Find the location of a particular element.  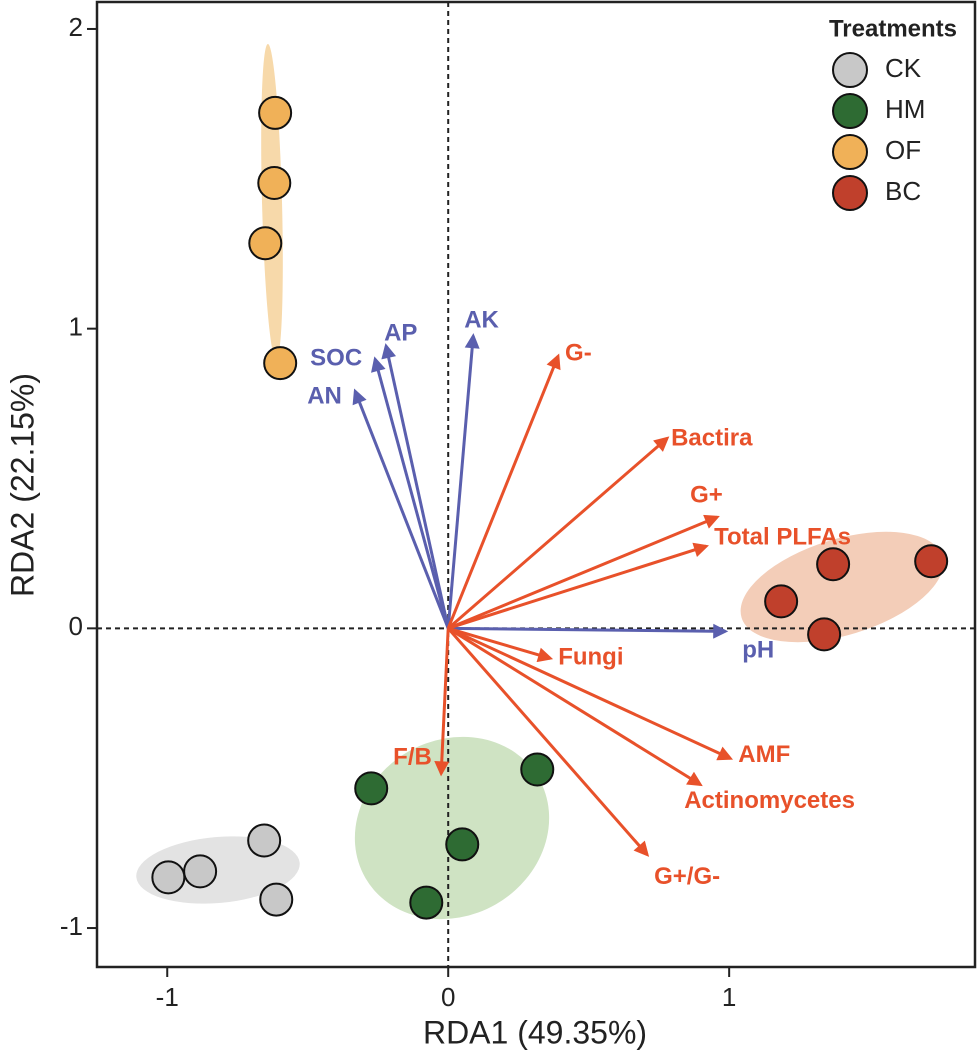

x-axis-label: RDA1 (49.35%) is located at coordinates (535, 1032).